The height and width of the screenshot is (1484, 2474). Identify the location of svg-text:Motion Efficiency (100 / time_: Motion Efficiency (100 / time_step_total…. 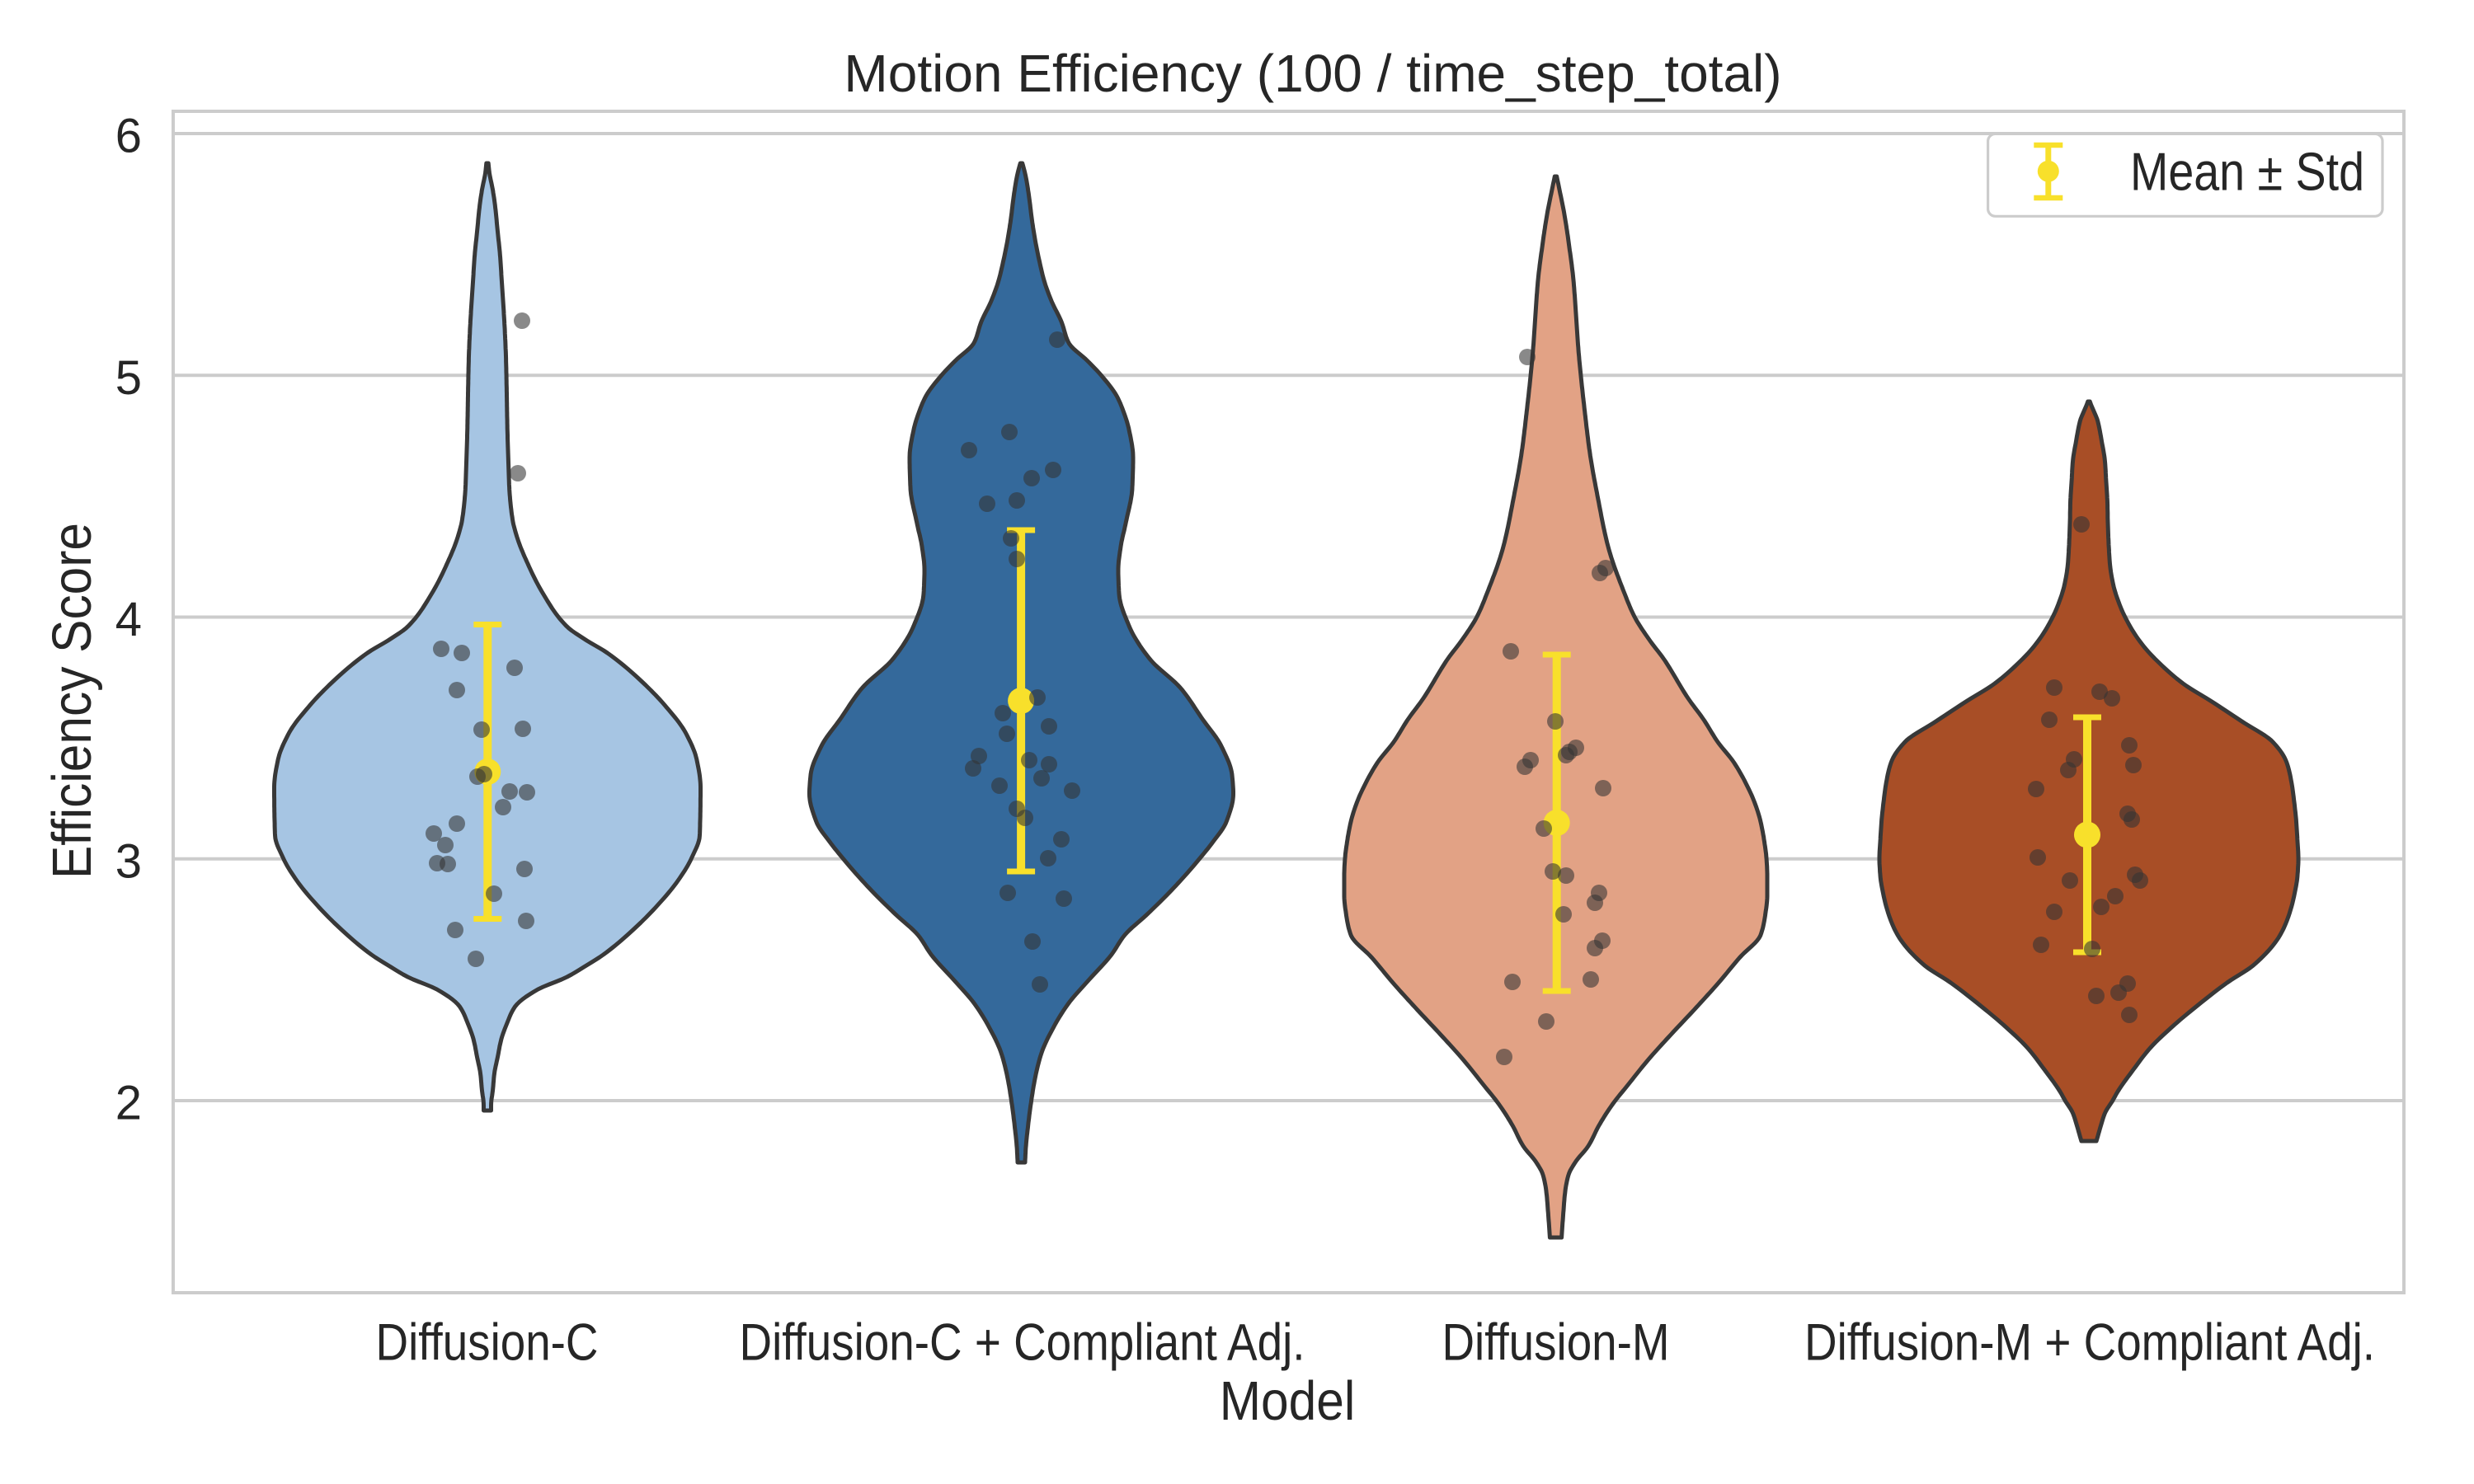
(1312, 73).